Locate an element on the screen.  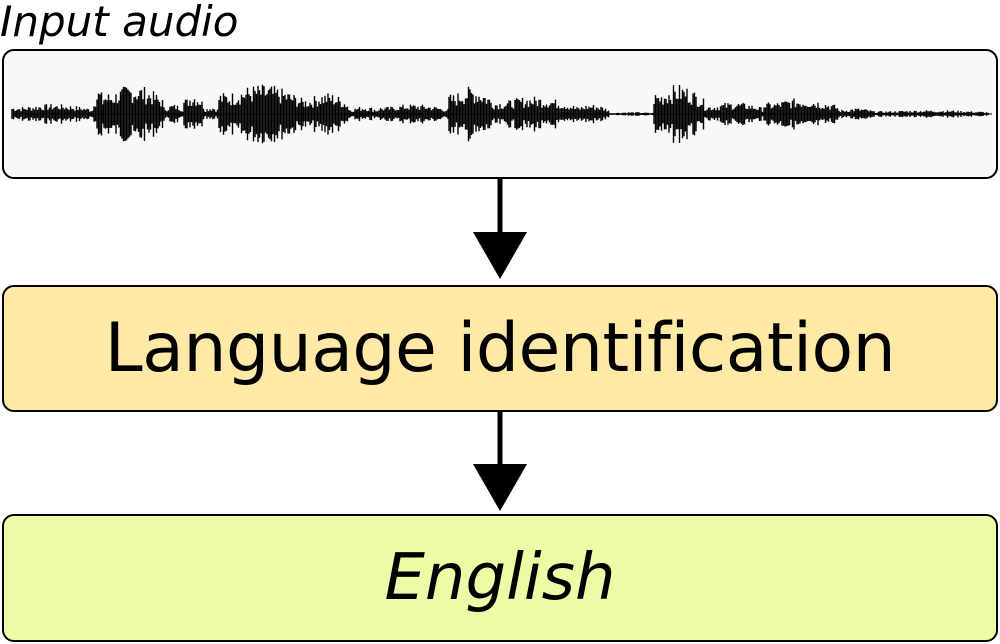
language-identification-label: Language identification is located at coordinates (500, 348).